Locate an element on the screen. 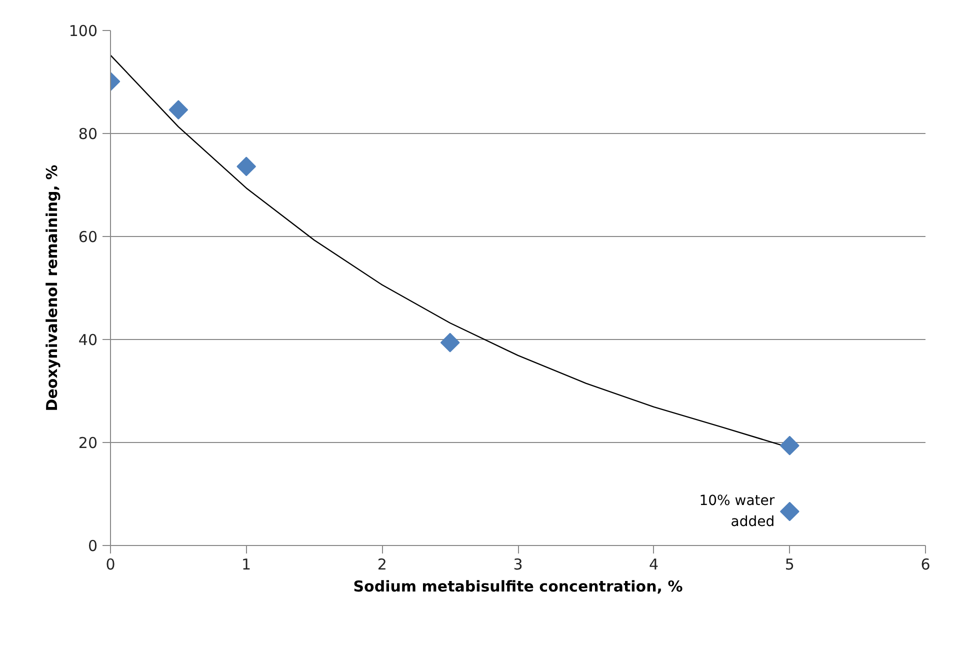 This screenshot has width=956, height=649. y-tick-label: 40 is located at coordinates (88, 340).